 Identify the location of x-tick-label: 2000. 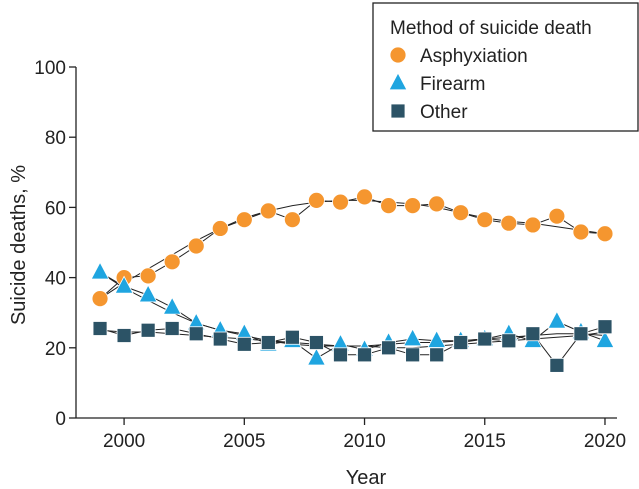
(124, 441).